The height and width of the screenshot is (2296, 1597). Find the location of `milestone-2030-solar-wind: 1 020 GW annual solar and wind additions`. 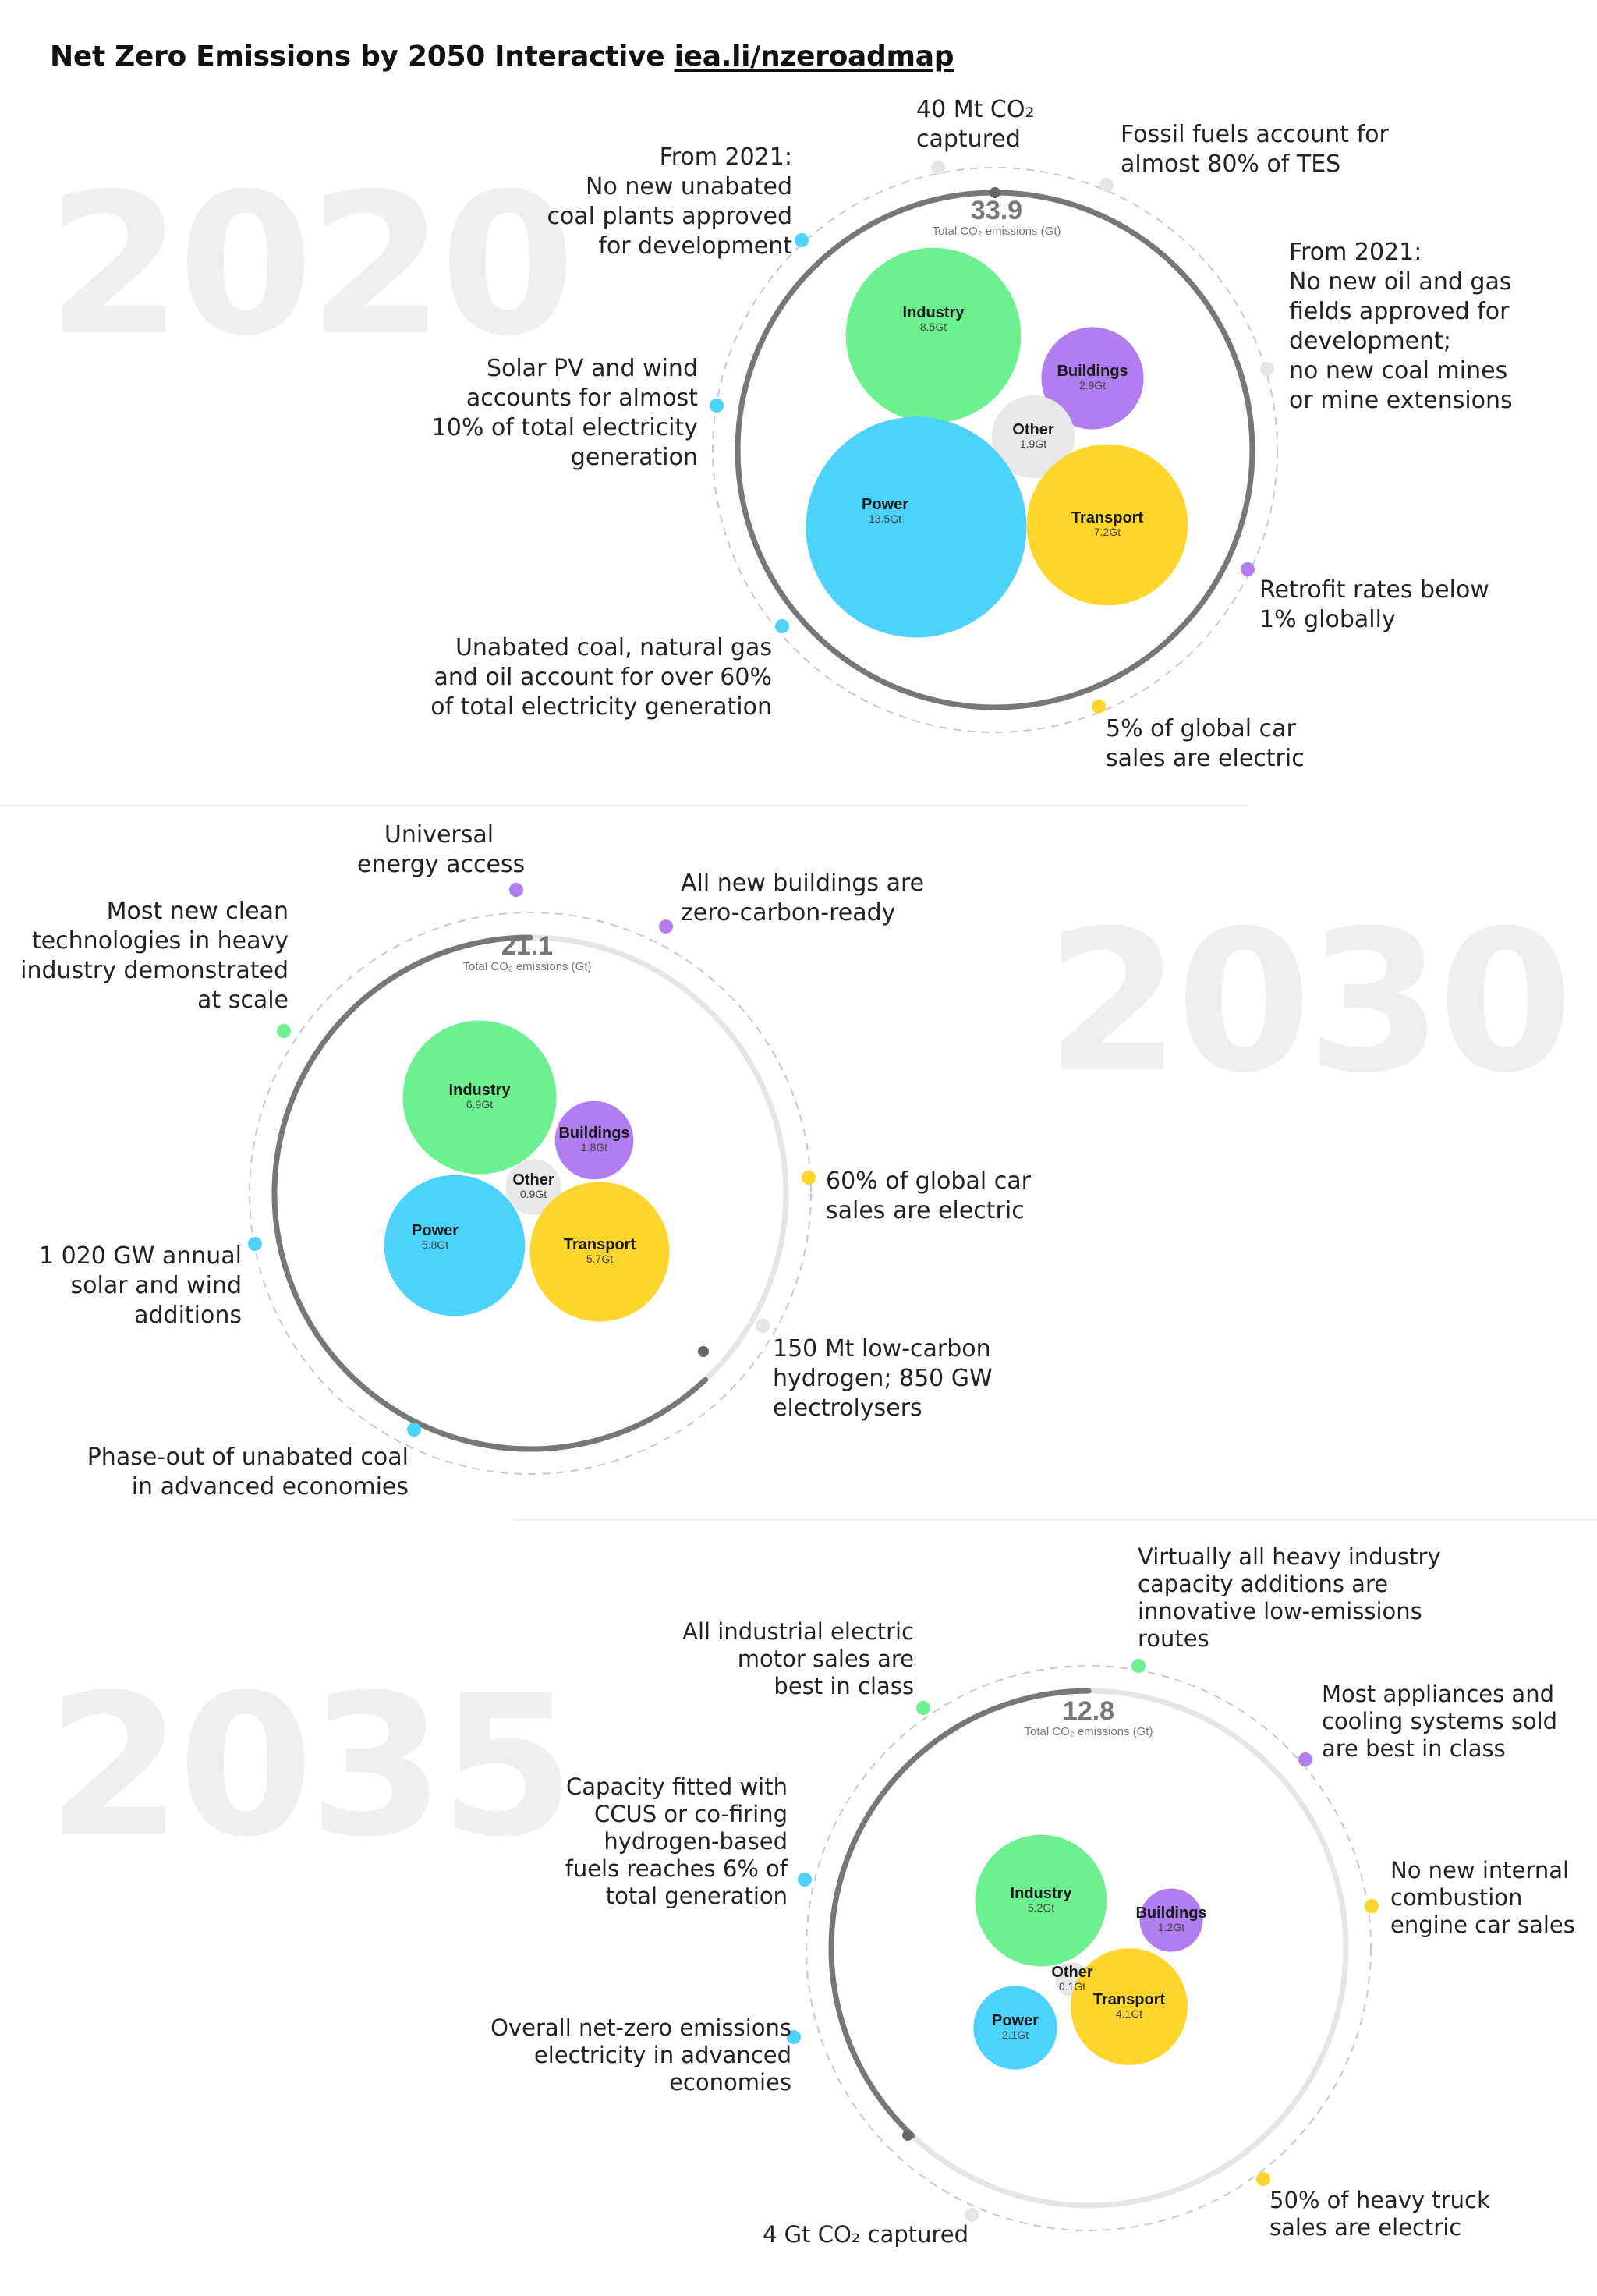

milestone-2030-solar-wind: 1 020 GW annual solar and wind additions is located at coordinates (140, 1285).